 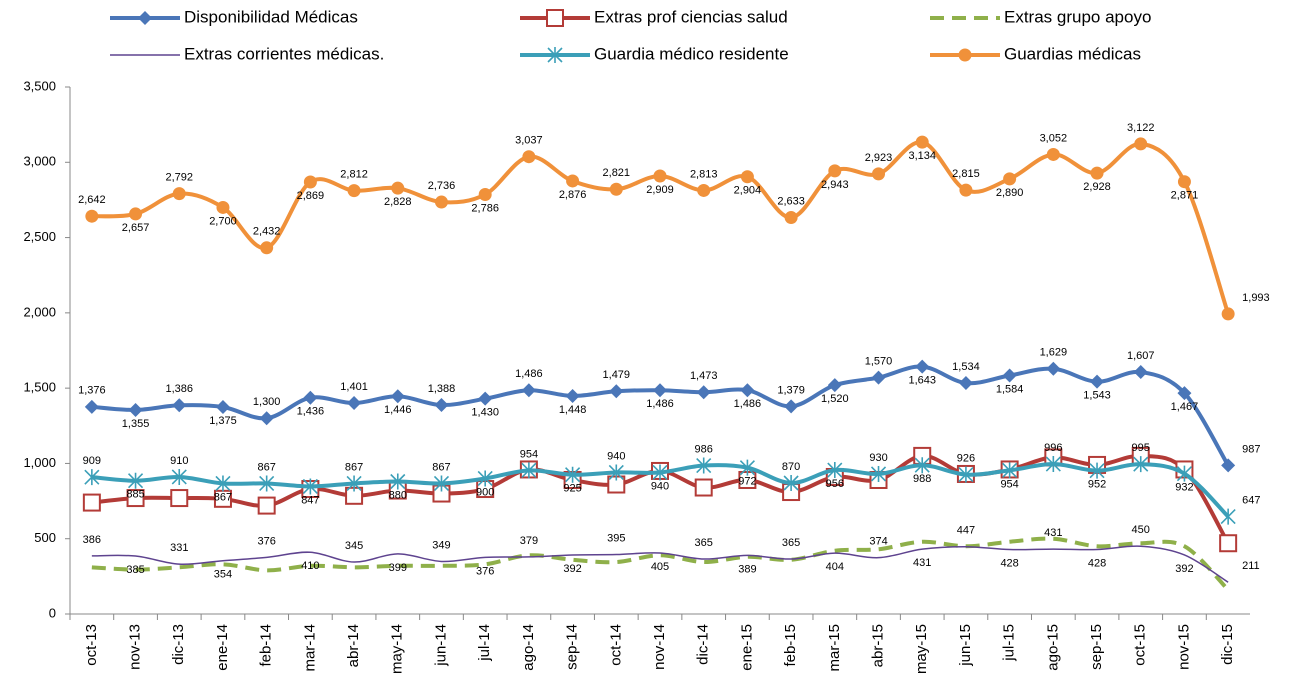 What do you see at coordinates (1141, 448) in the screenshot?
I see `data-label: 995` at bounding box center [1141, 448].